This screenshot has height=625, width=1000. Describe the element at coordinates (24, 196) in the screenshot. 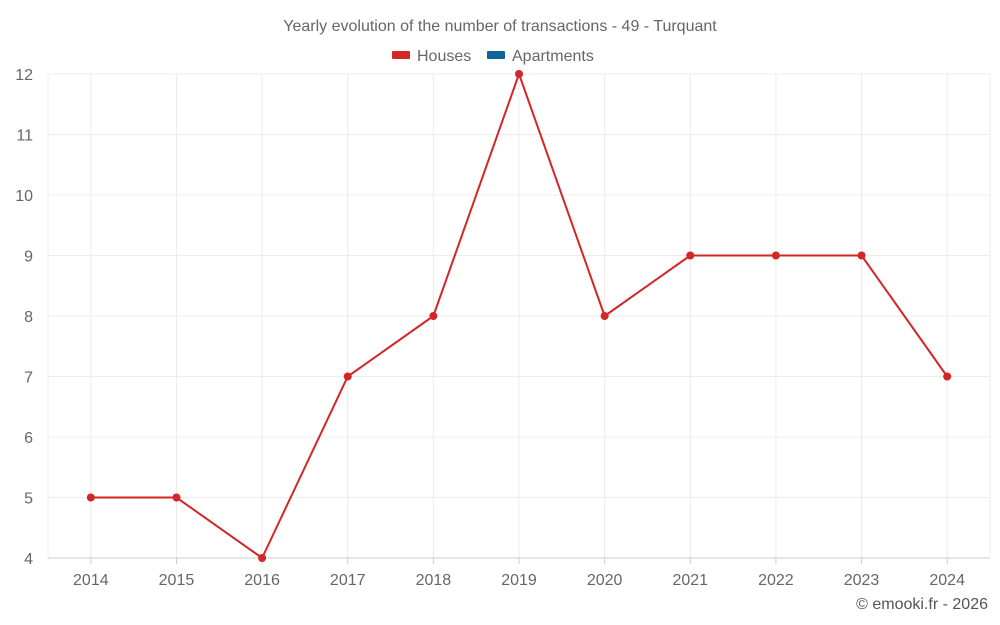

I see `y-tick-label: 10` at that location.